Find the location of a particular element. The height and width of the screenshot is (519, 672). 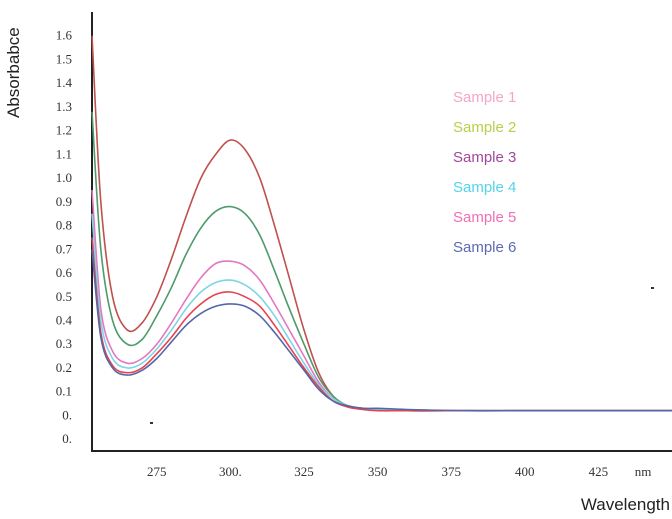

x-tick-label: 375 is located at coordinates (451, 471).